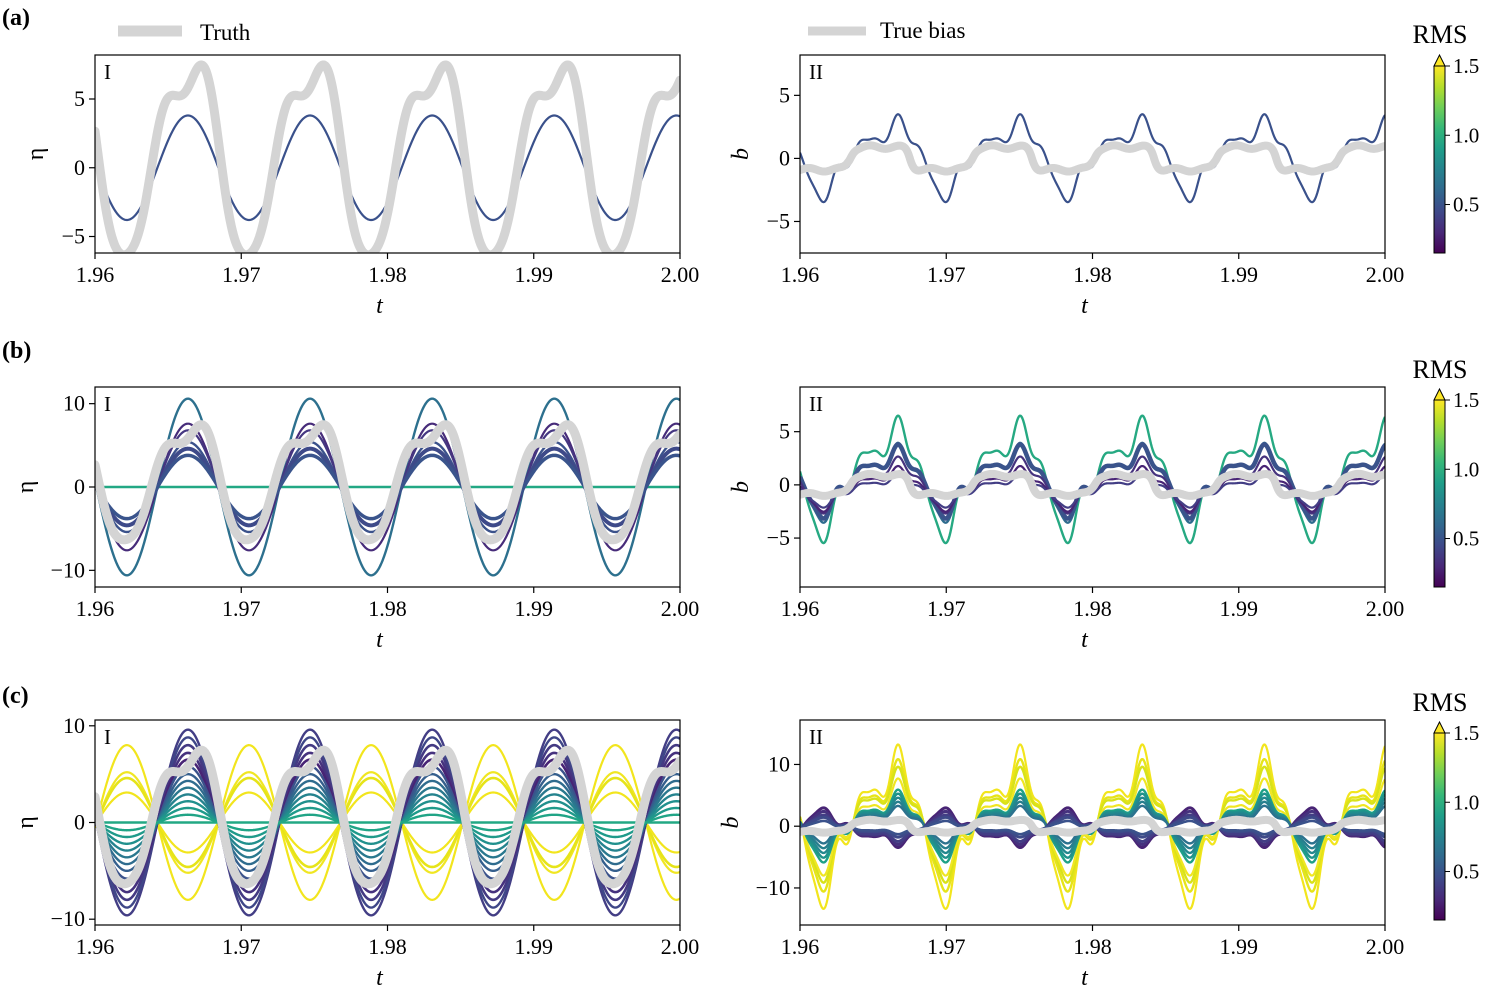 This screenshot has height=988, width=1495. What do you see at coordinates (1066, 519) in the screenshot?
I see `axes-b-II: 1.96 1.97 1.98 1.99 2.00 −5 0 5 t b II` at bounding box center [1066, 519].